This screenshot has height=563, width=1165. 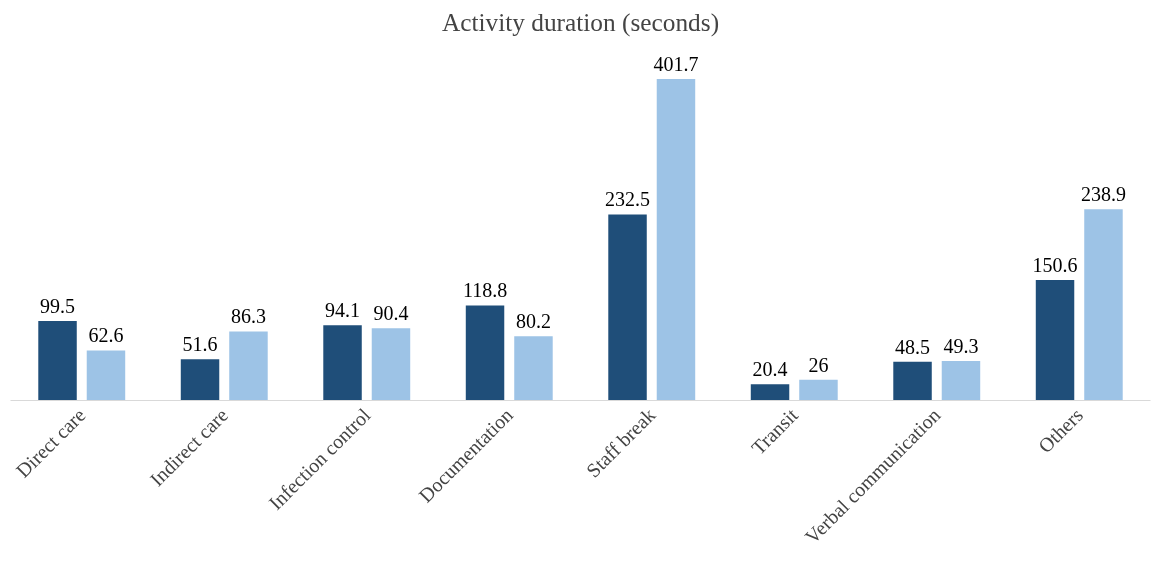 What do you see at coordinates (485, 290) in the screenshot?
I see `data-label: 118.8` at bounding box center [485, 290].